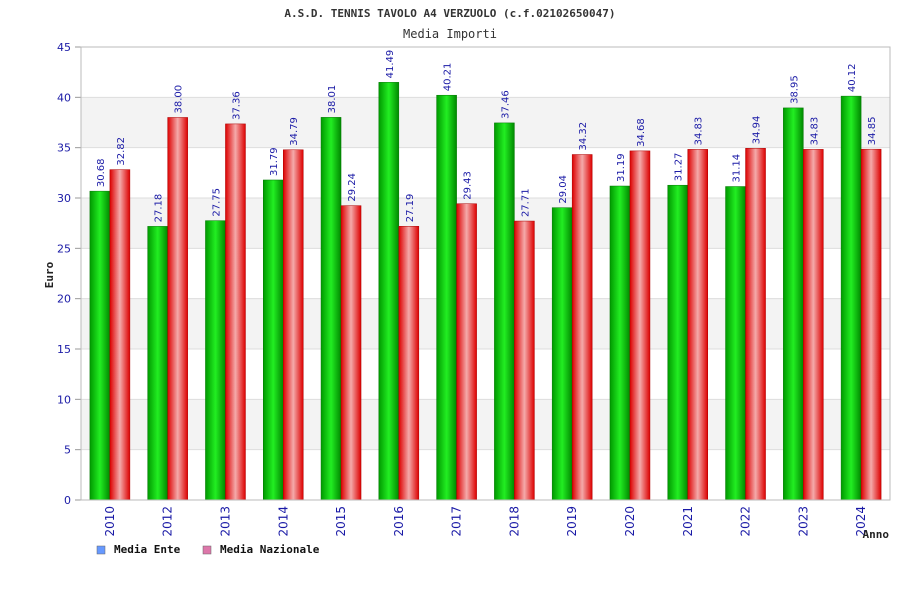  Describe the element at coordinates (67, 500) in the screenshot. I see `y-tick-label: 0` at that location.